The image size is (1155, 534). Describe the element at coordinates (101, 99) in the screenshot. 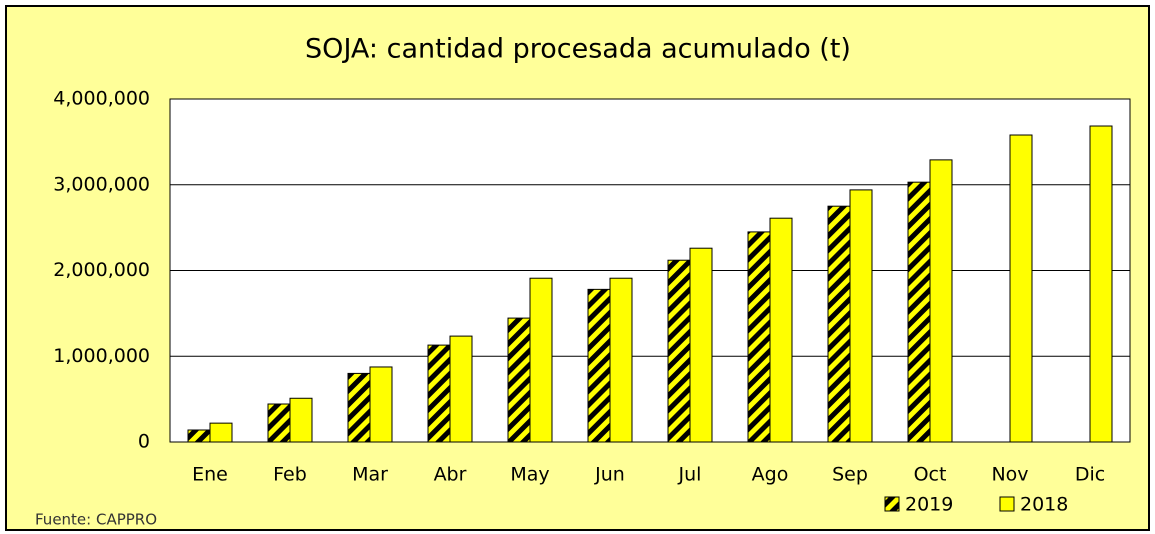

I see `y-tick-label: 4,000,000` at that location.